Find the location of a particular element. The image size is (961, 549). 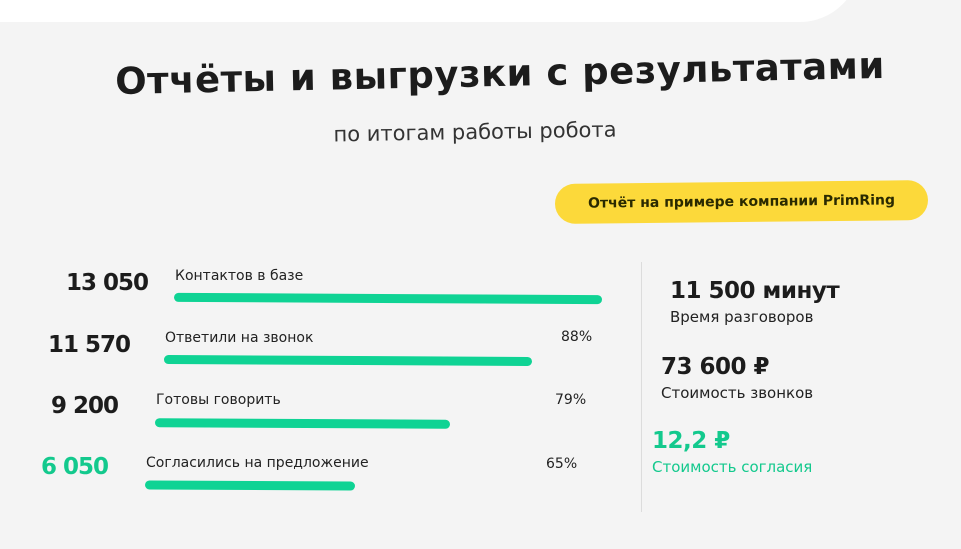

stat-label: Стоимость звонков is located at coordinates (737, 393).